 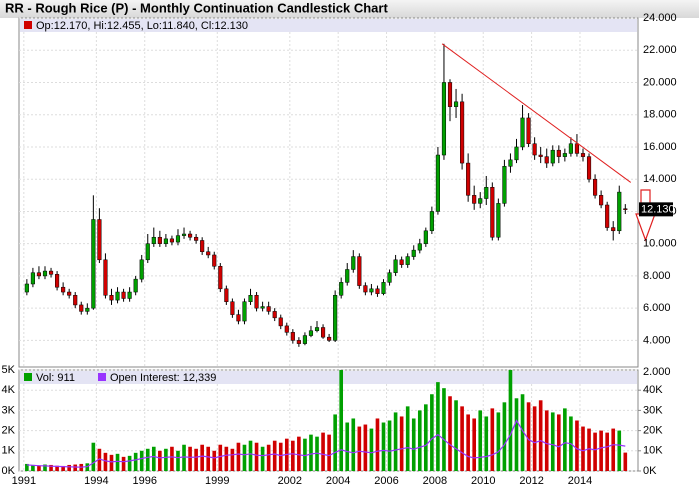 I want to click on volume-legend-bg, so click(x=328, y=377).